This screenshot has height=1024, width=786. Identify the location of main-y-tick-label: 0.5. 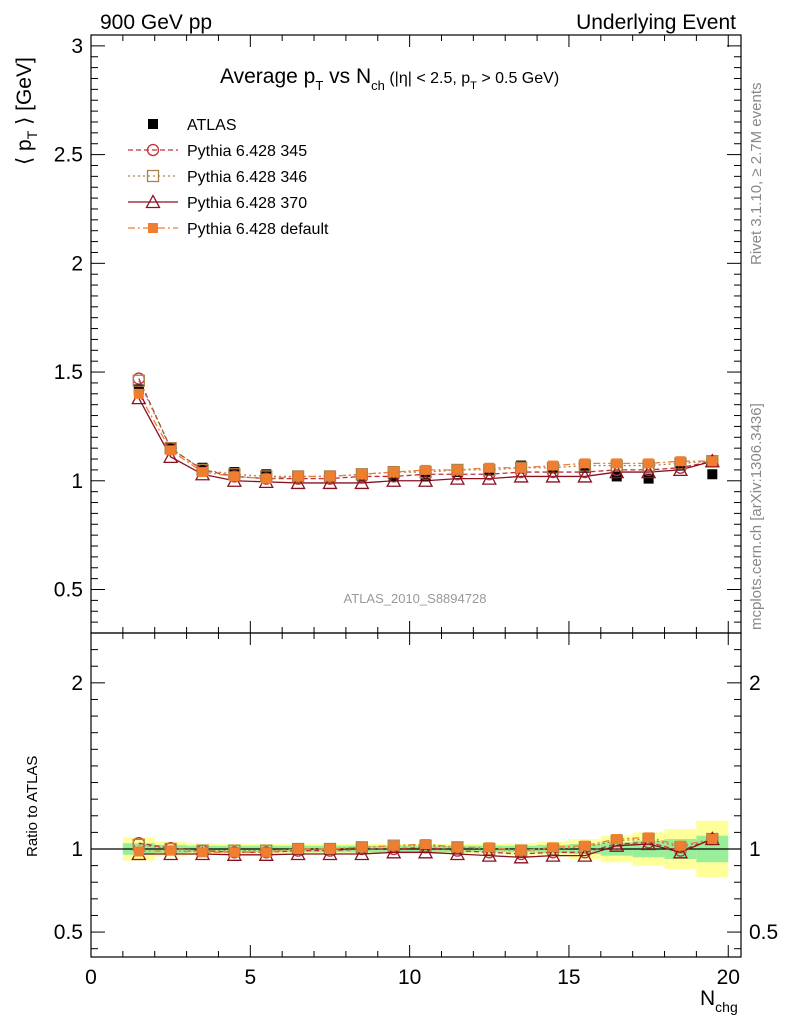
(68, 590).